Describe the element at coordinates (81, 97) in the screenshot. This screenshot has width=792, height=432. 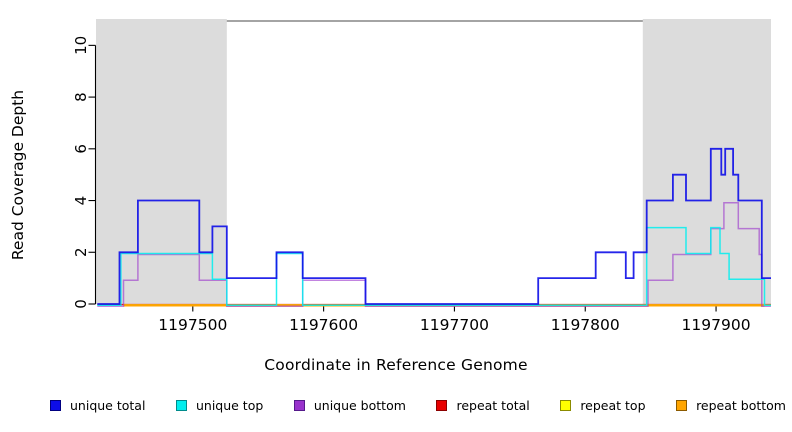
I see `y-tick-label: 8` at that location.